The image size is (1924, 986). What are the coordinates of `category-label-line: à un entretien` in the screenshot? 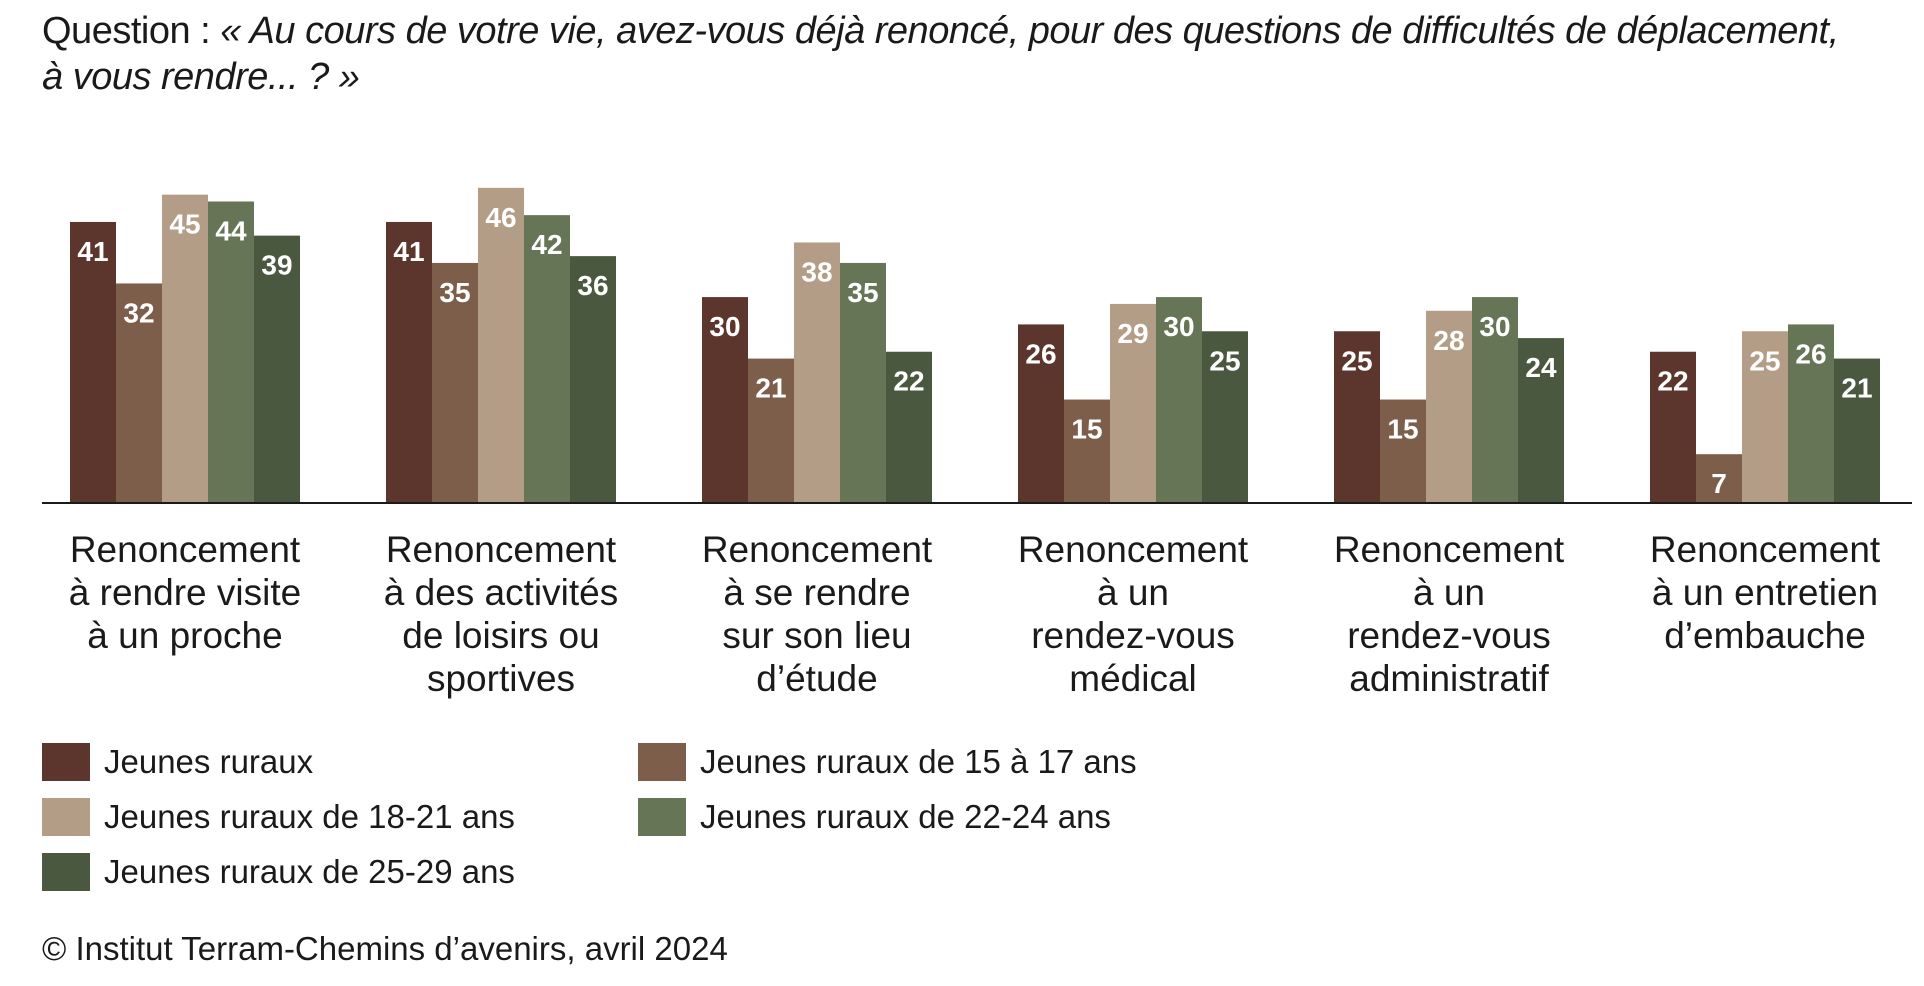 It's located at (1765, 592).